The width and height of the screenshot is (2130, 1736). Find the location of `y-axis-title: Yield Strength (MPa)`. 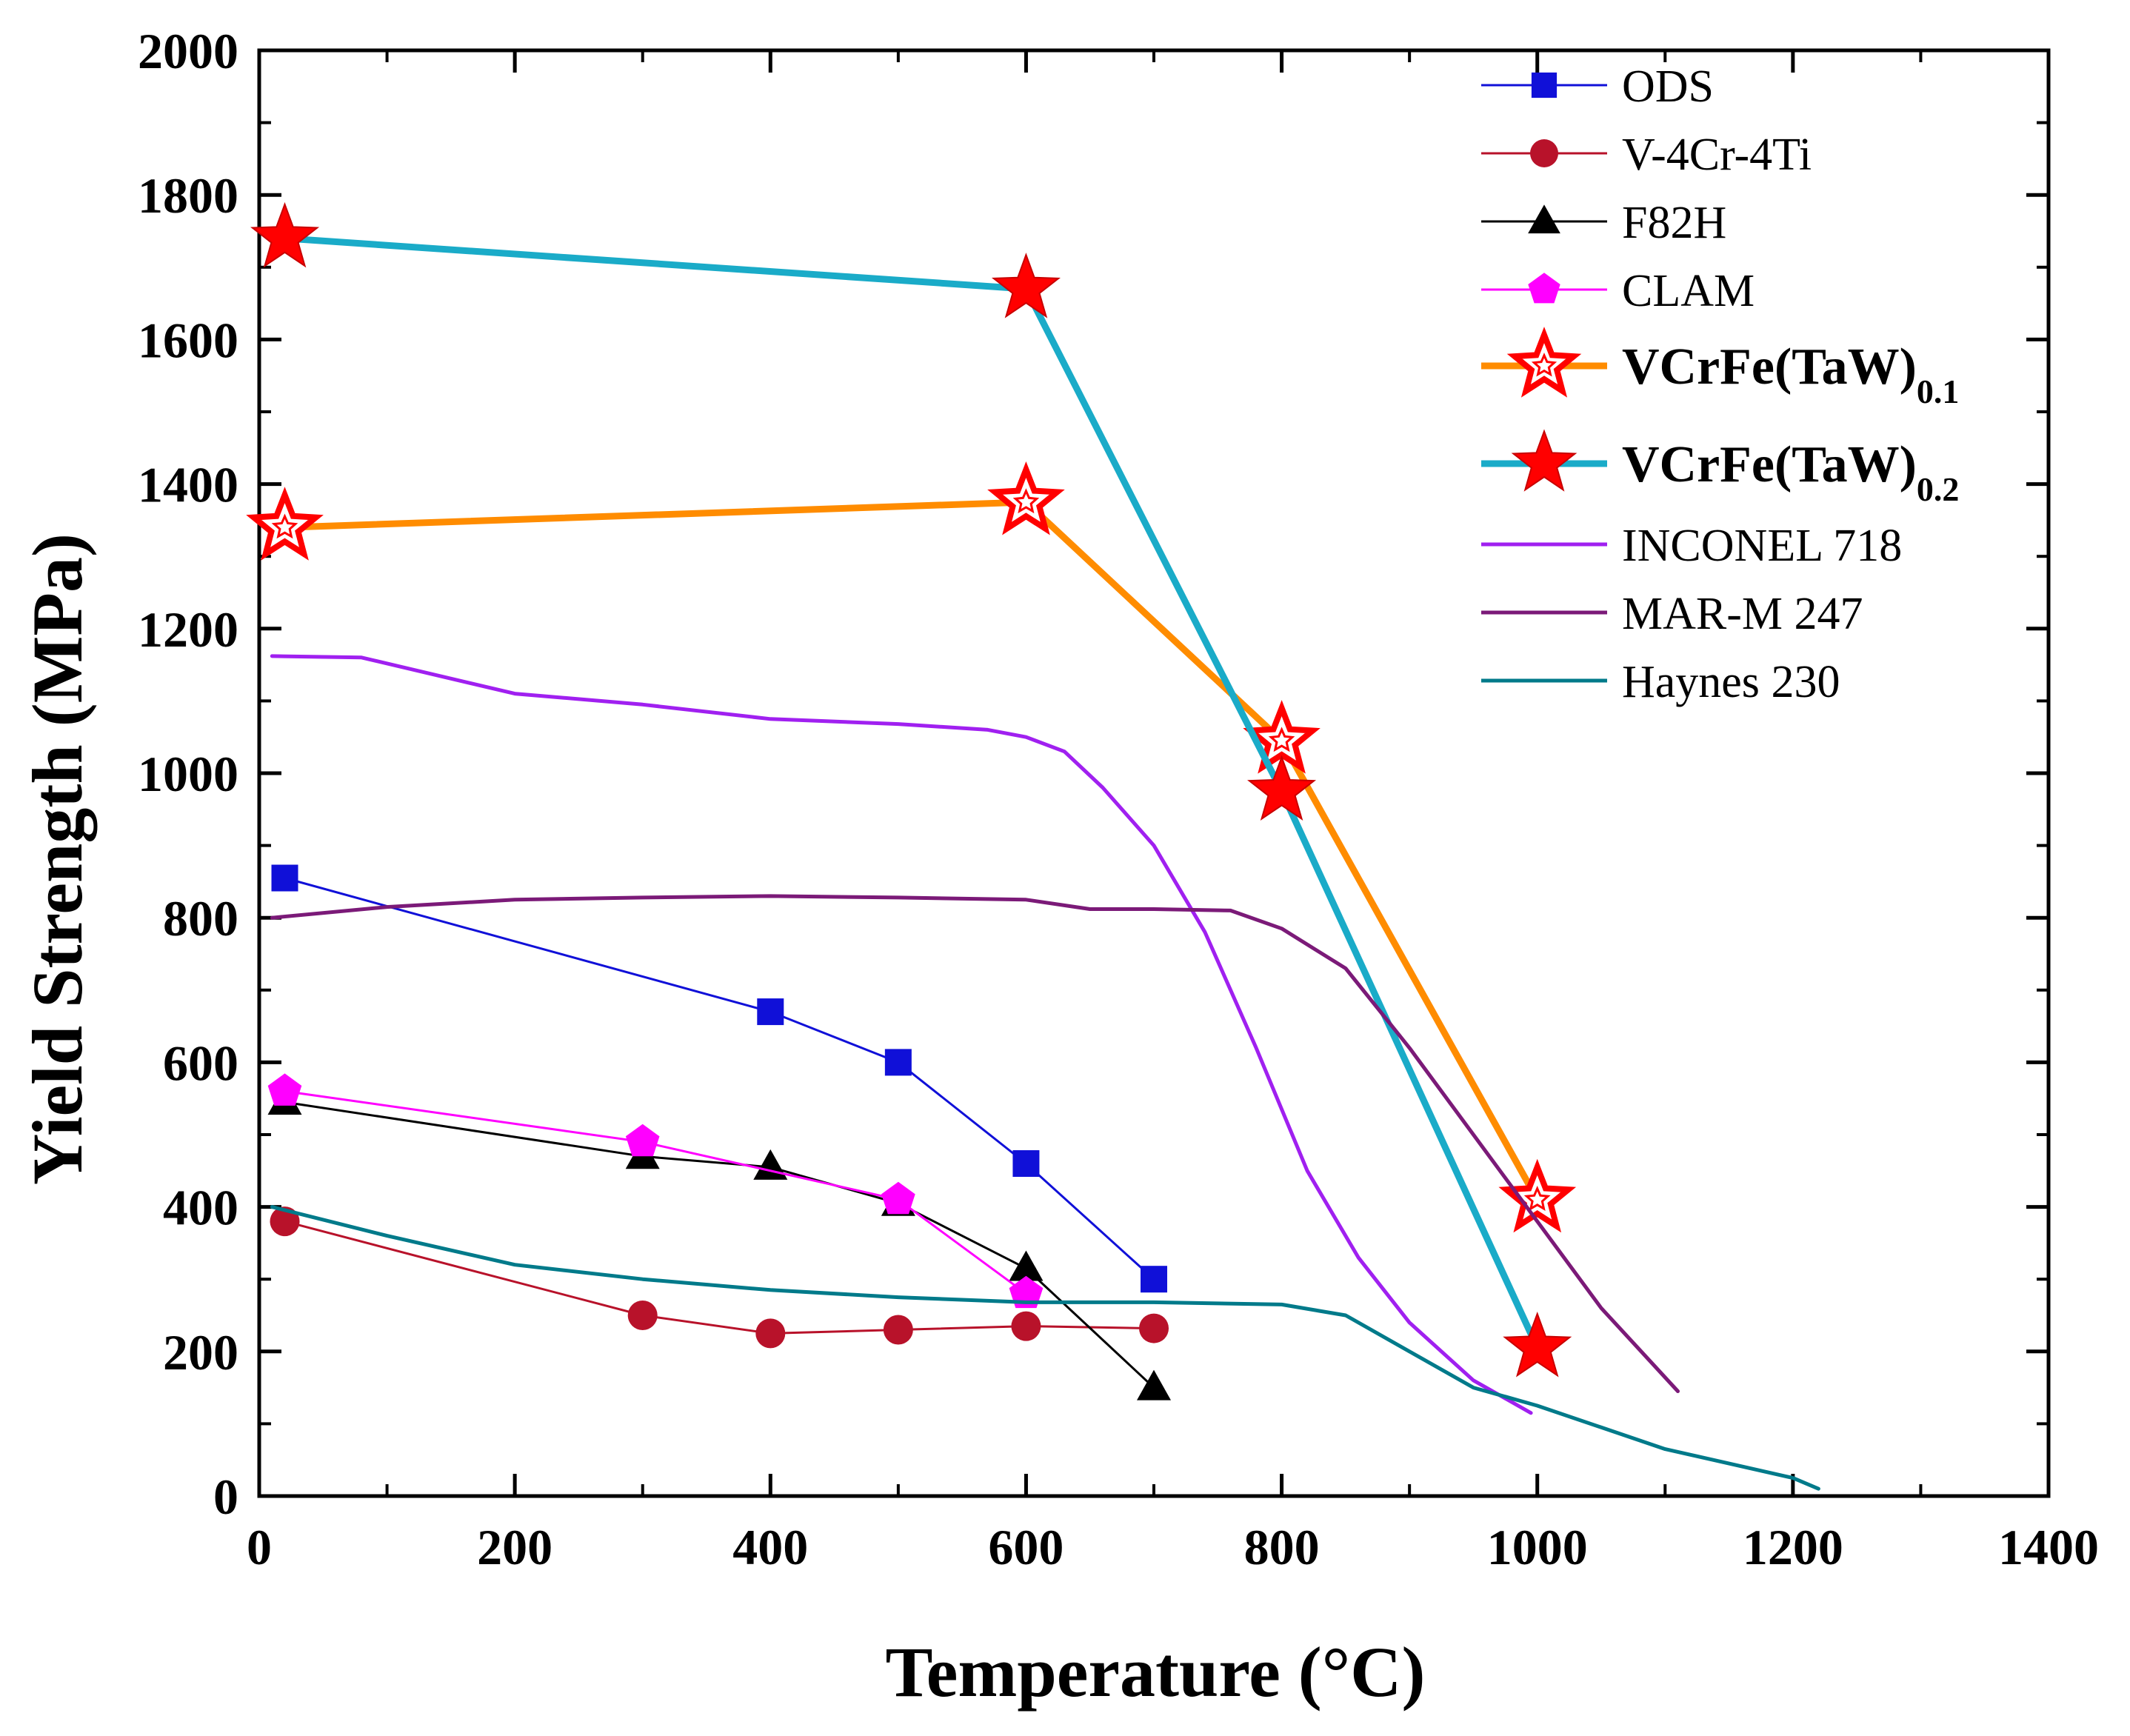

y-axis-title: Yield Strength (MPa) is located at coordinates (57, 859).